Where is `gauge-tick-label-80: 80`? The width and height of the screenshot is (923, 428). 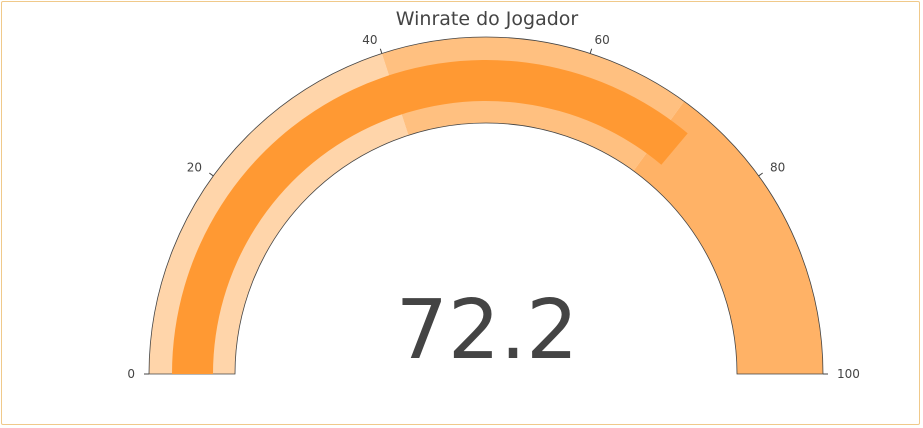
gauge-tick-label-80: 80 is located at coordinates (777, 168).